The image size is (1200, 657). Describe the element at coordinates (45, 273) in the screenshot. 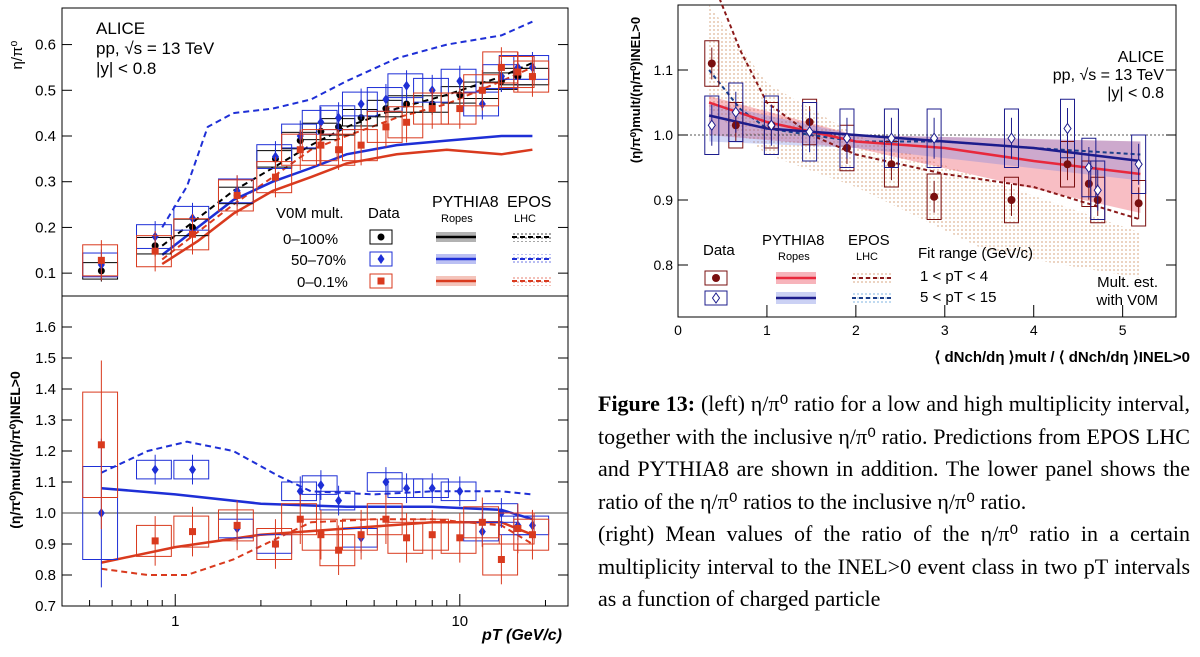

I see `ytick-label: 0.1` at that location.